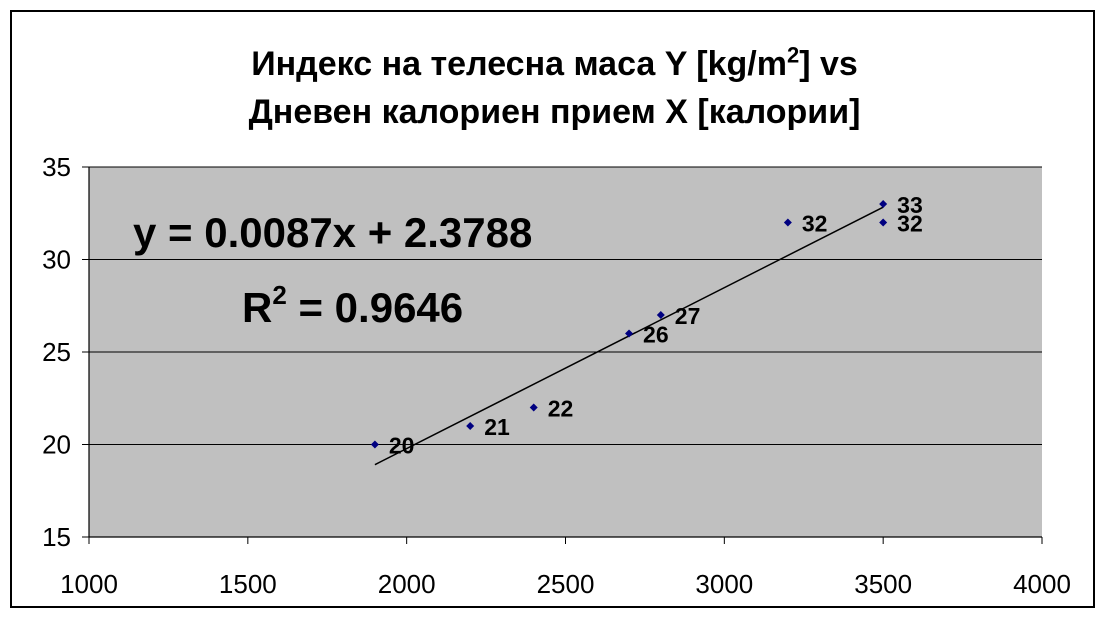 This screenshot has width=1109, height=620. What do you see at coordinates (724, 584) in the screenshot?
I see `x-tick-label: 3000` at bounding box center [724, 584].